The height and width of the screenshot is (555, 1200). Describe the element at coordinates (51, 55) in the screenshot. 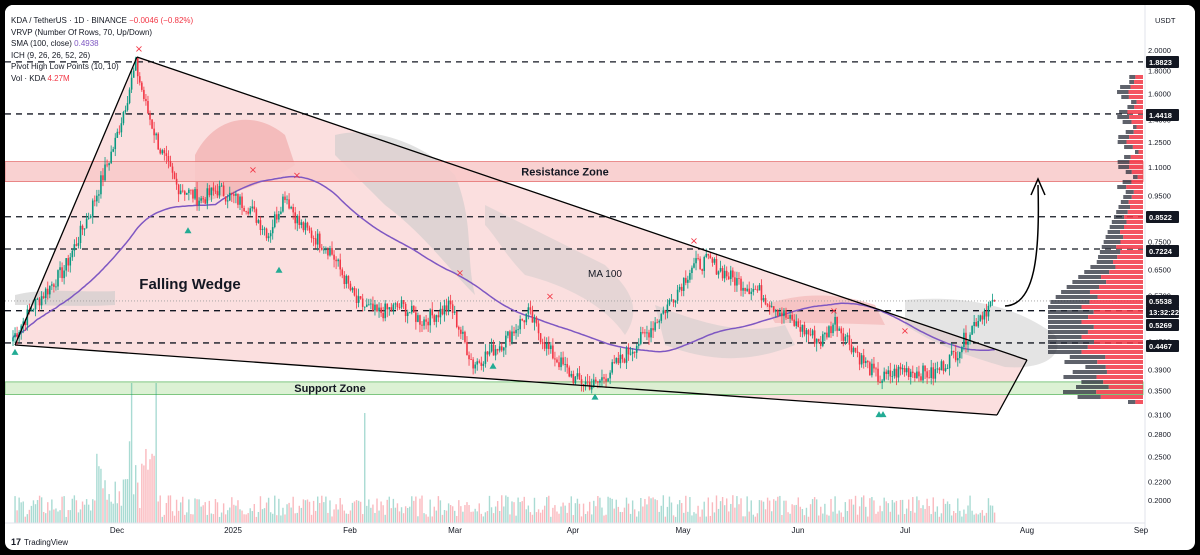

I see `legend-ichimoku: ICH (9, 26, 26, 52, 26)` at that location.